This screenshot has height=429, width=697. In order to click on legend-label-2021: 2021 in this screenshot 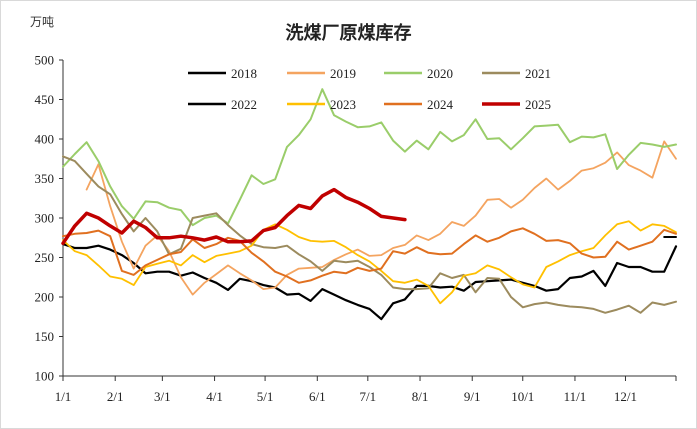, I will do `click(538, 73)`.